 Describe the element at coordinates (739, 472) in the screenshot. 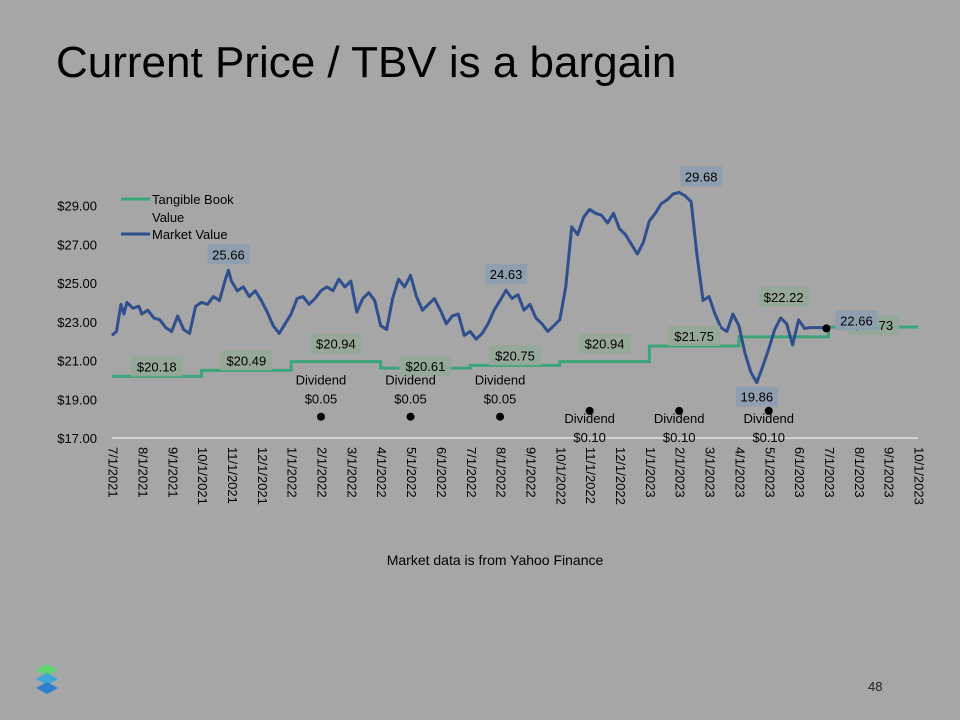

I see `x-tick-label: 4/1/2023` at that location.